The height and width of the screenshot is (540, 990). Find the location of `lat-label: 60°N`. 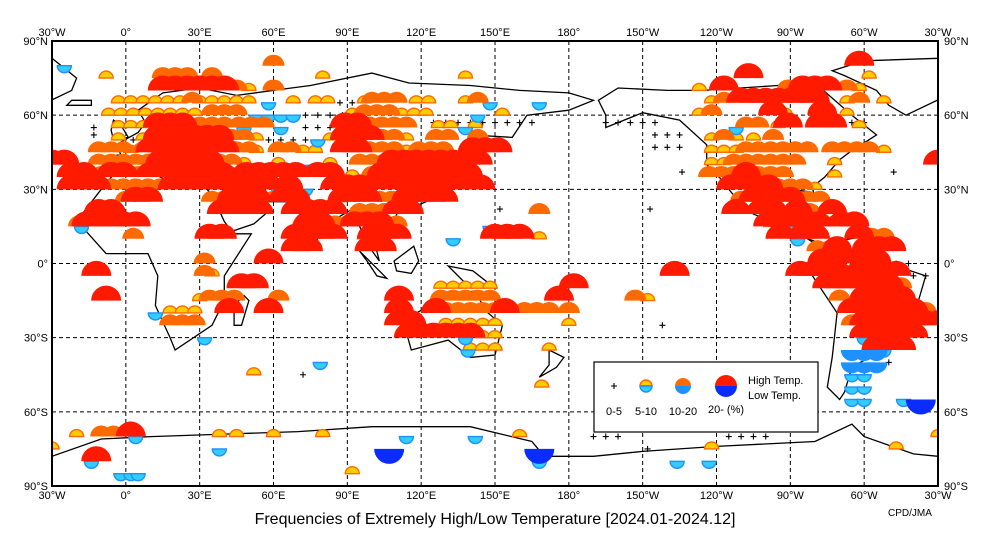

lat-label: 60°N is located at coordinates (956, 116).